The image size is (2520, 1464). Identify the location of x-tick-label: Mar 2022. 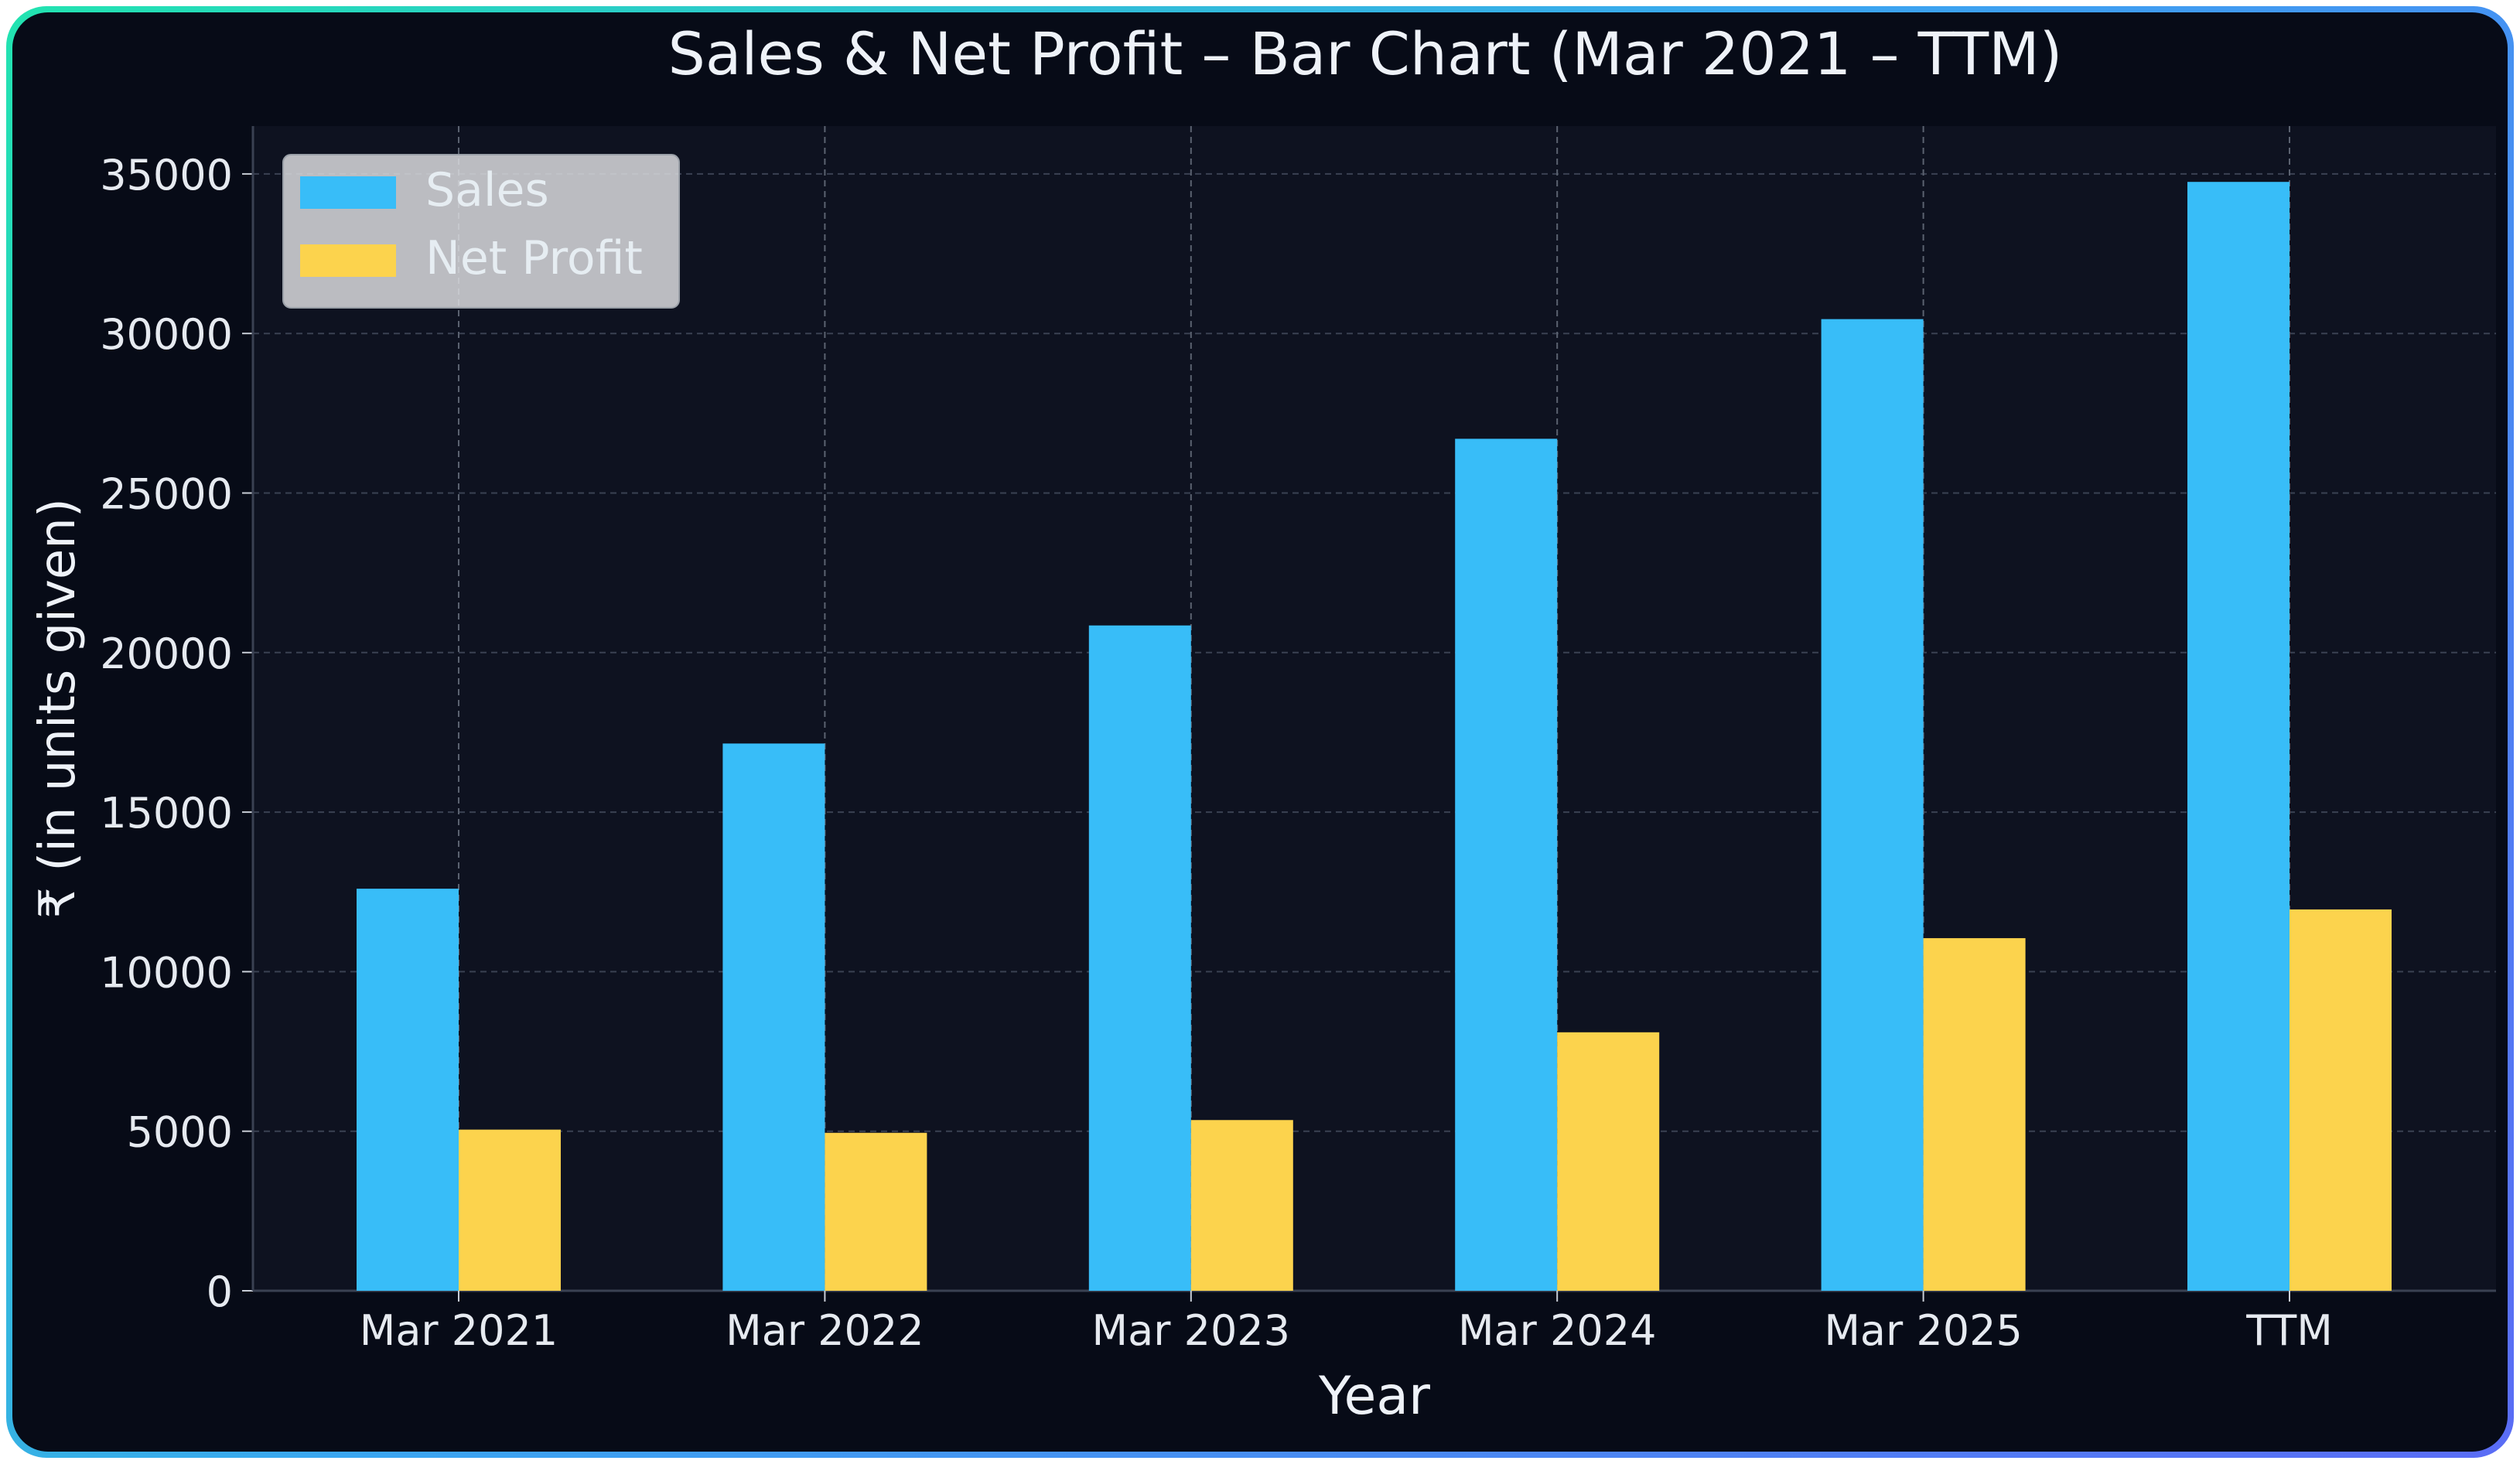
(825, 1330).